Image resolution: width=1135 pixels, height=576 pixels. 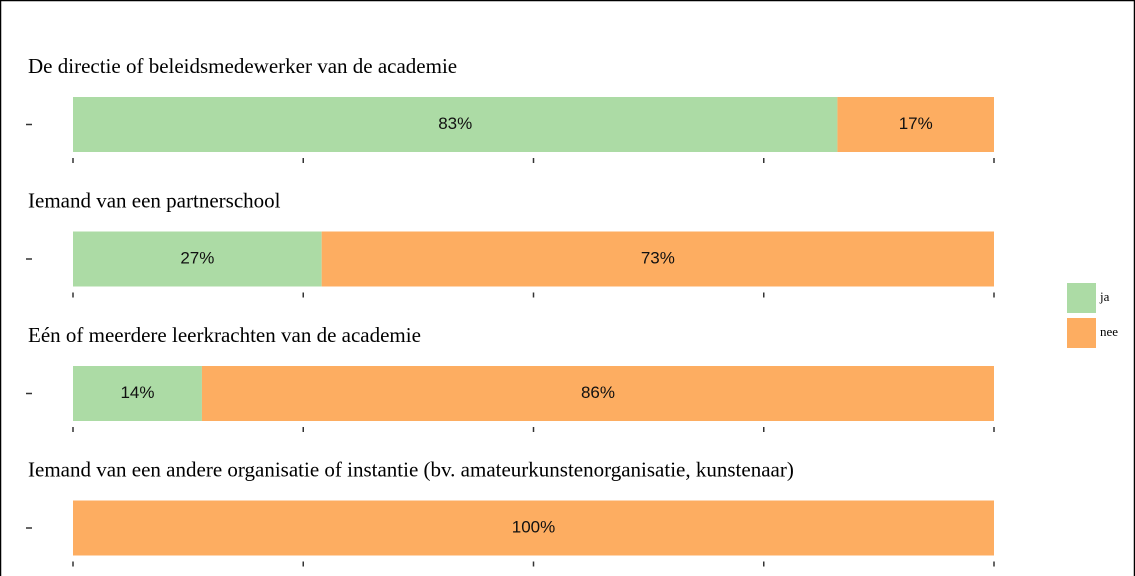 What do you see at coordinates (1109, 331) in the screenshot?
I see `legend-label: nee` at bounding box center [1109, 331].